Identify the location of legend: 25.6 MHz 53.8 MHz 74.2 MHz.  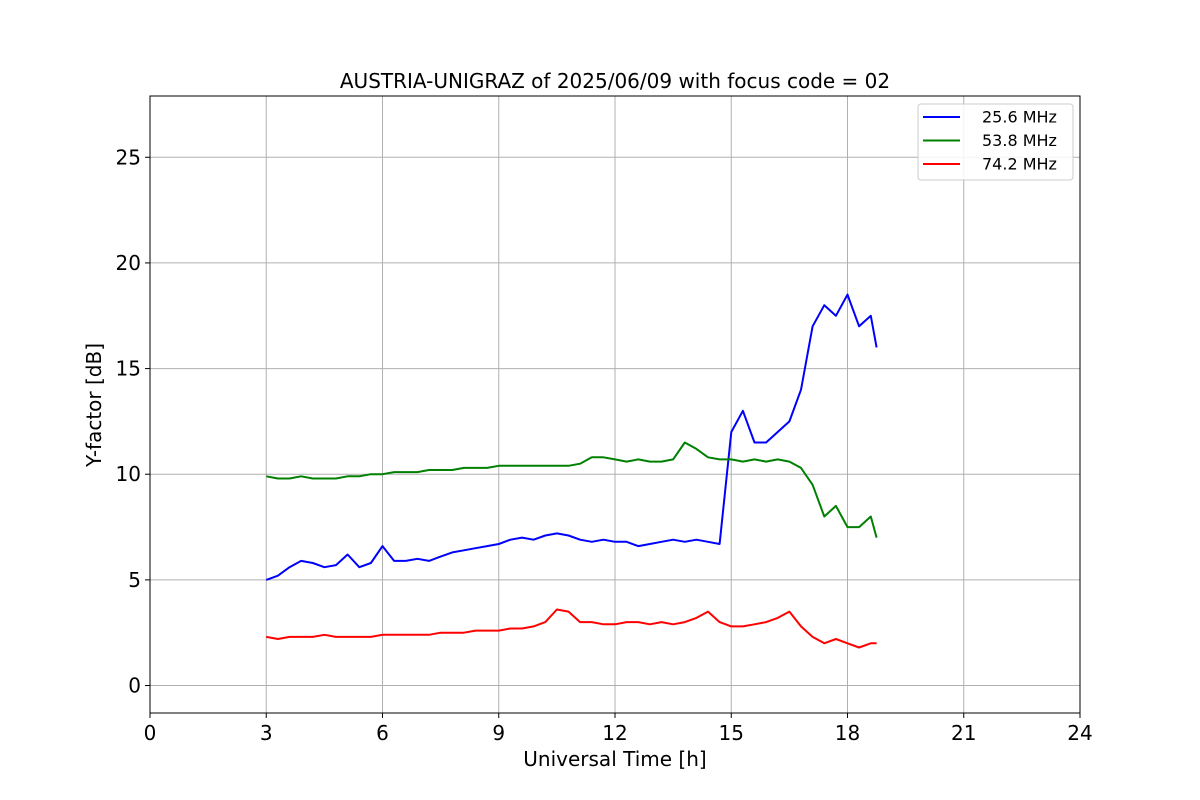
(995, 142).